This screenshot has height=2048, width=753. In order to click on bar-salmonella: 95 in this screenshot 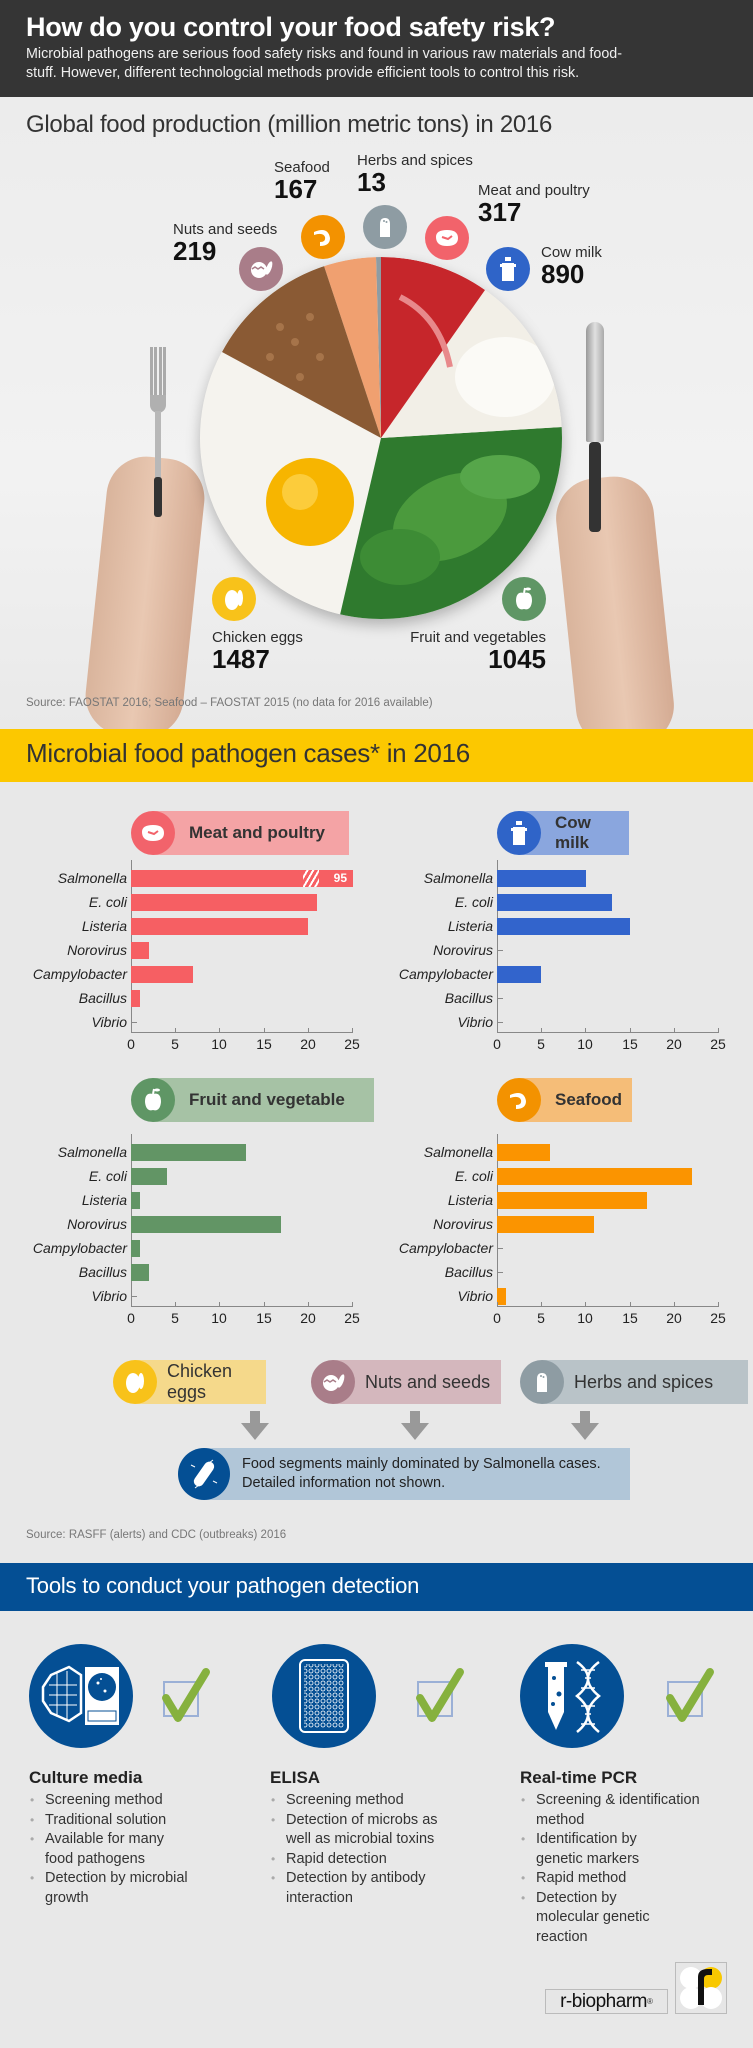, I will do `click(242, 878)`.